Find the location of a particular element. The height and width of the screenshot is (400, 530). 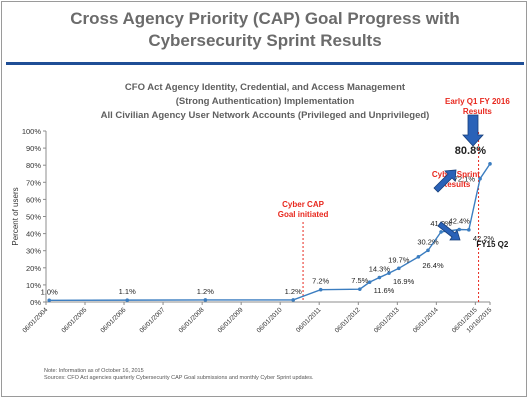

note-line: Note: Information as of October 16, 2015 is located at coordinates (94, 371).